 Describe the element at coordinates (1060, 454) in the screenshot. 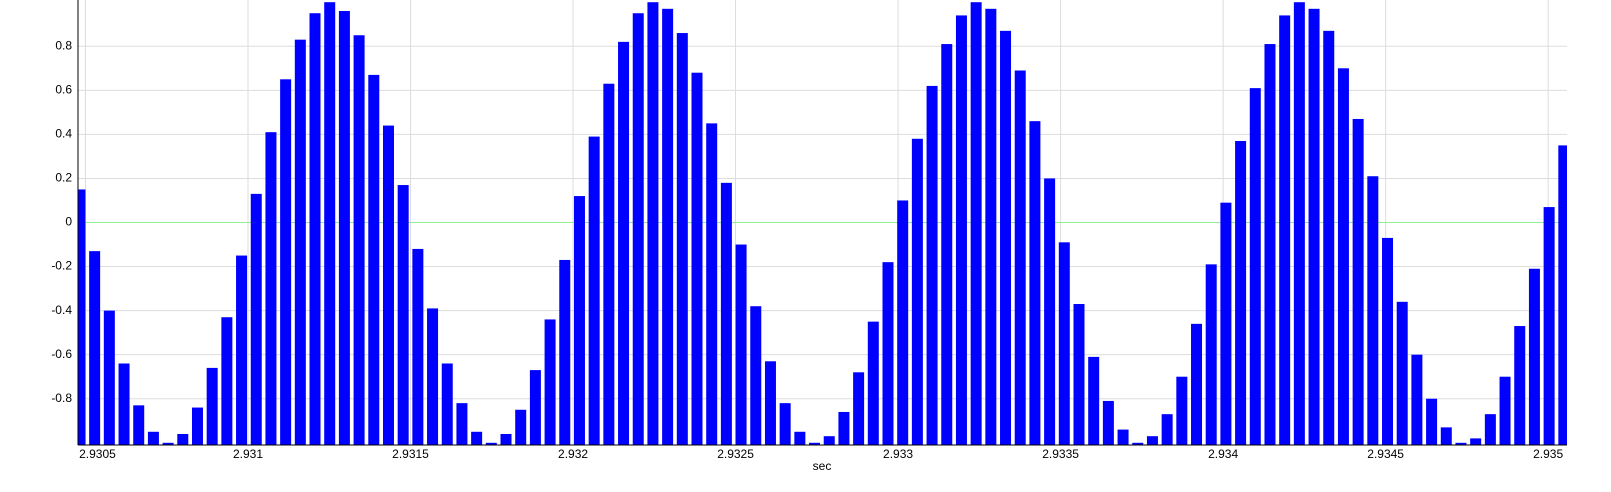

I see `x-tick-label: 2.9335` at that location.